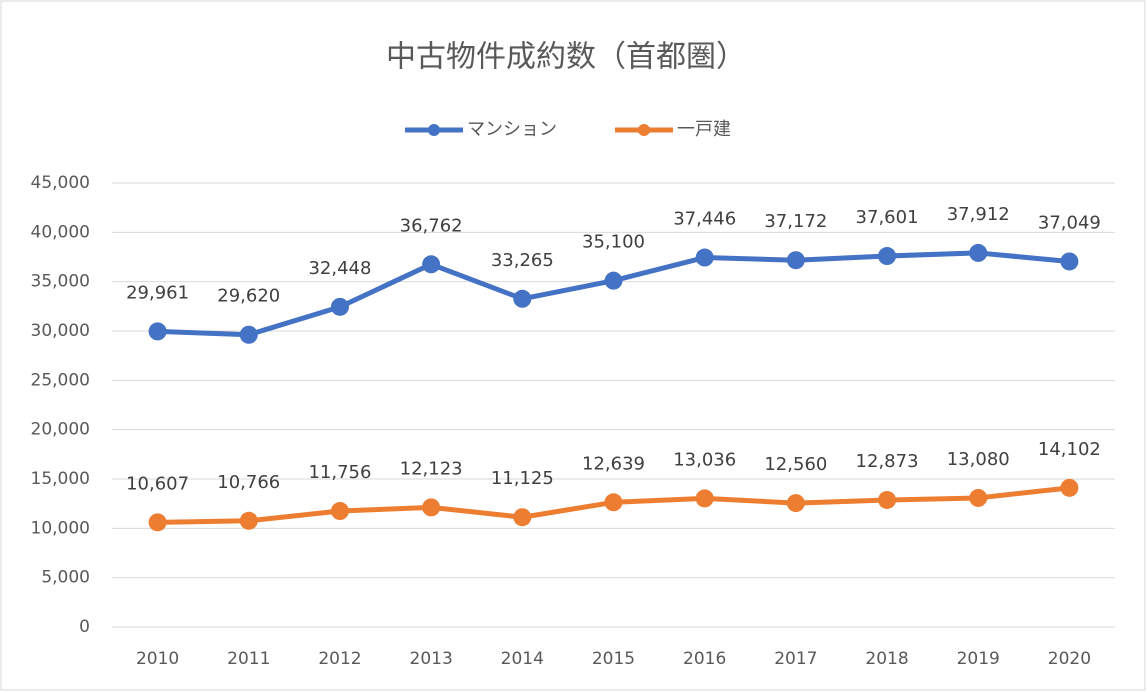 This screenshot has width=1148, height=693. What do you see at coordinates (60, 232) in the screenshot?
I see `y-tick-label: 40,000` at bounding box center [60, 232].